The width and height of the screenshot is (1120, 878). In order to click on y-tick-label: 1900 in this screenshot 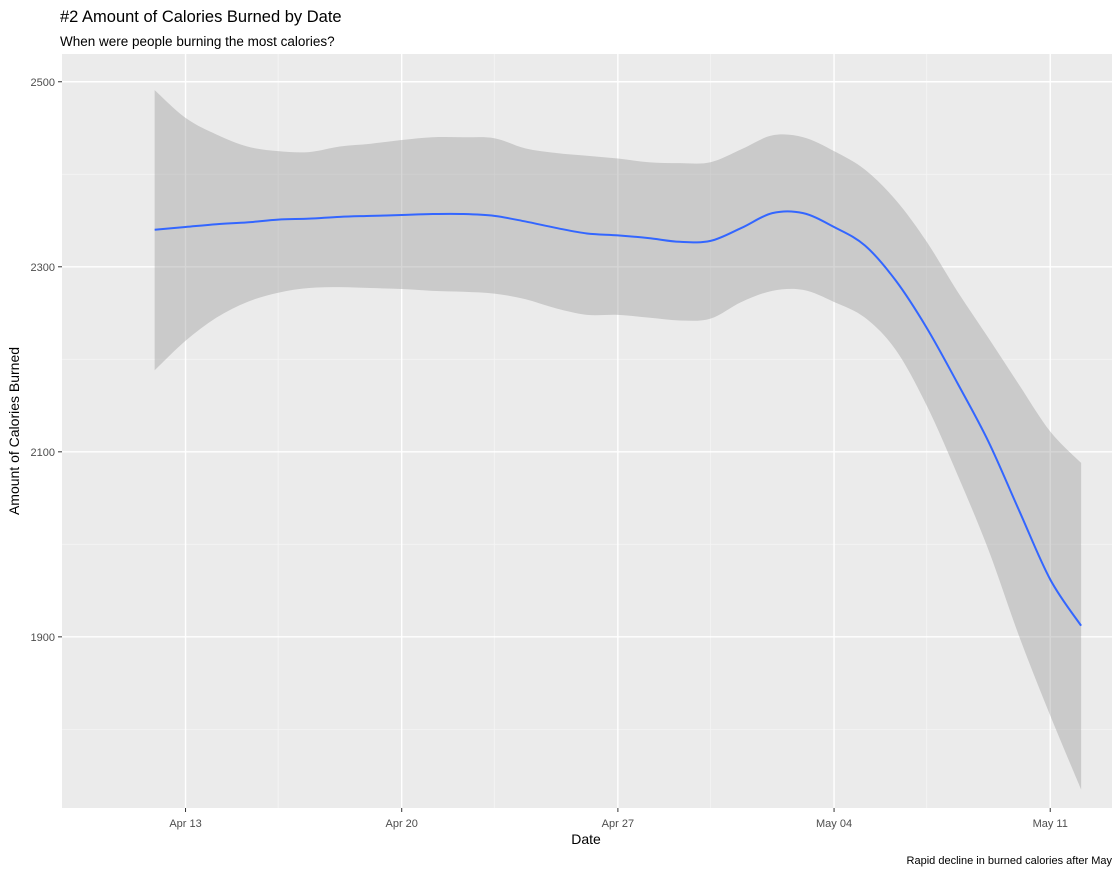, I will do `click(43, 638)`.